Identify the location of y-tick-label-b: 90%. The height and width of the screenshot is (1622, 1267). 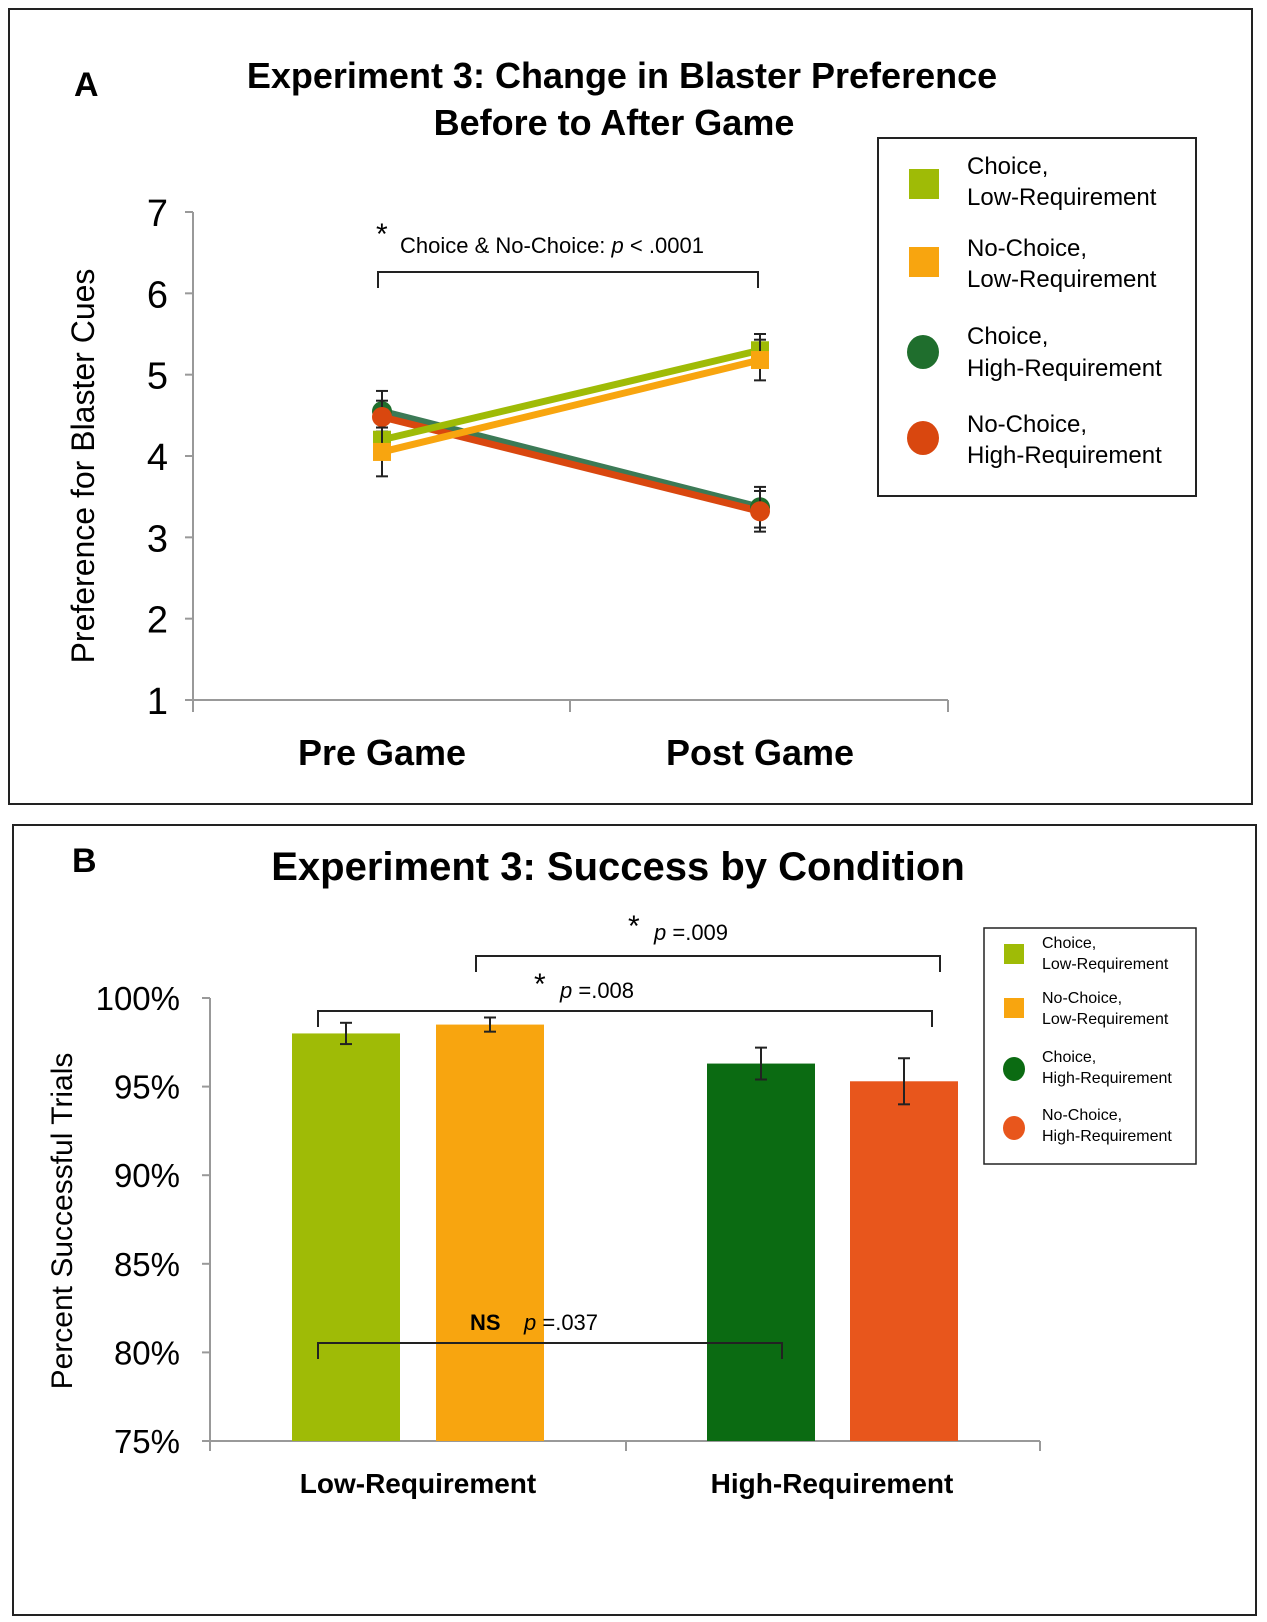
(147, 1175).